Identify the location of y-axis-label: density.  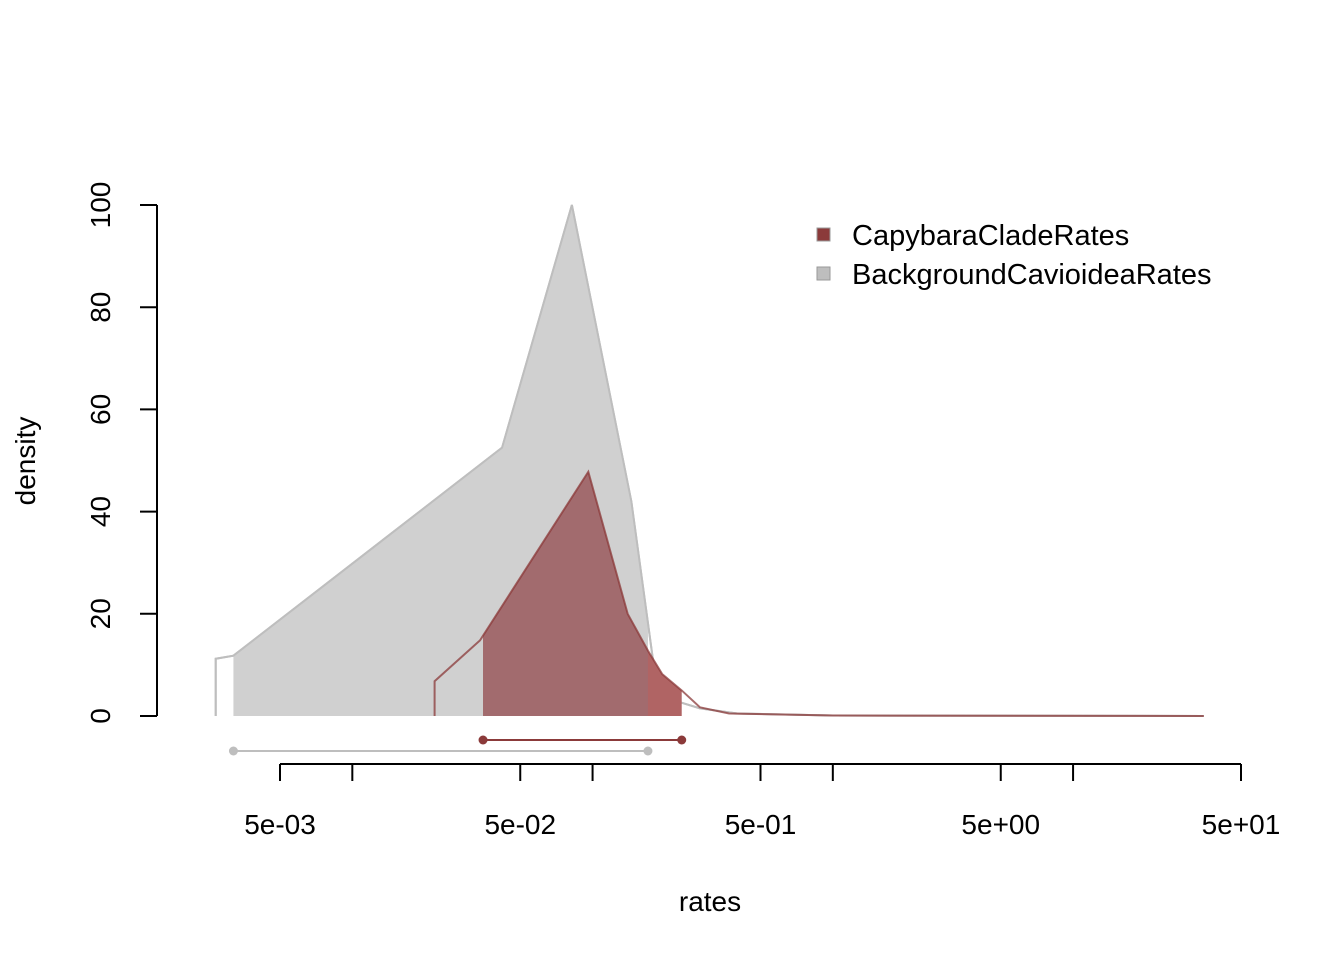
(25, 461).